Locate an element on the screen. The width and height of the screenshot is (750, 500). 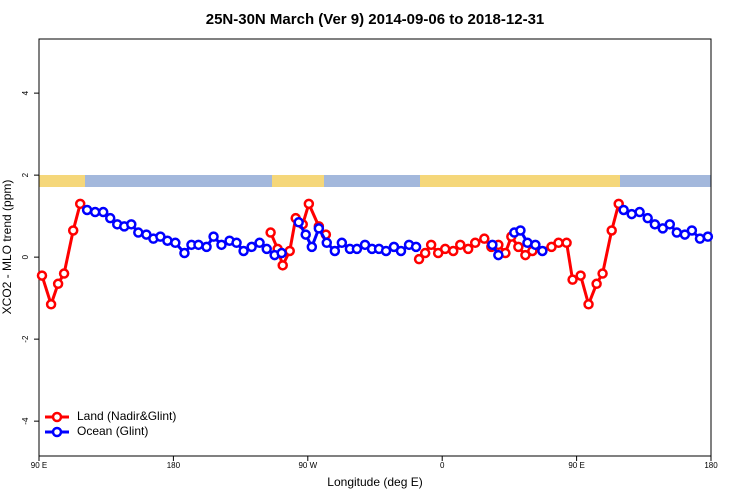
x-tick-label: 0 is located at coordinates (442, 465).